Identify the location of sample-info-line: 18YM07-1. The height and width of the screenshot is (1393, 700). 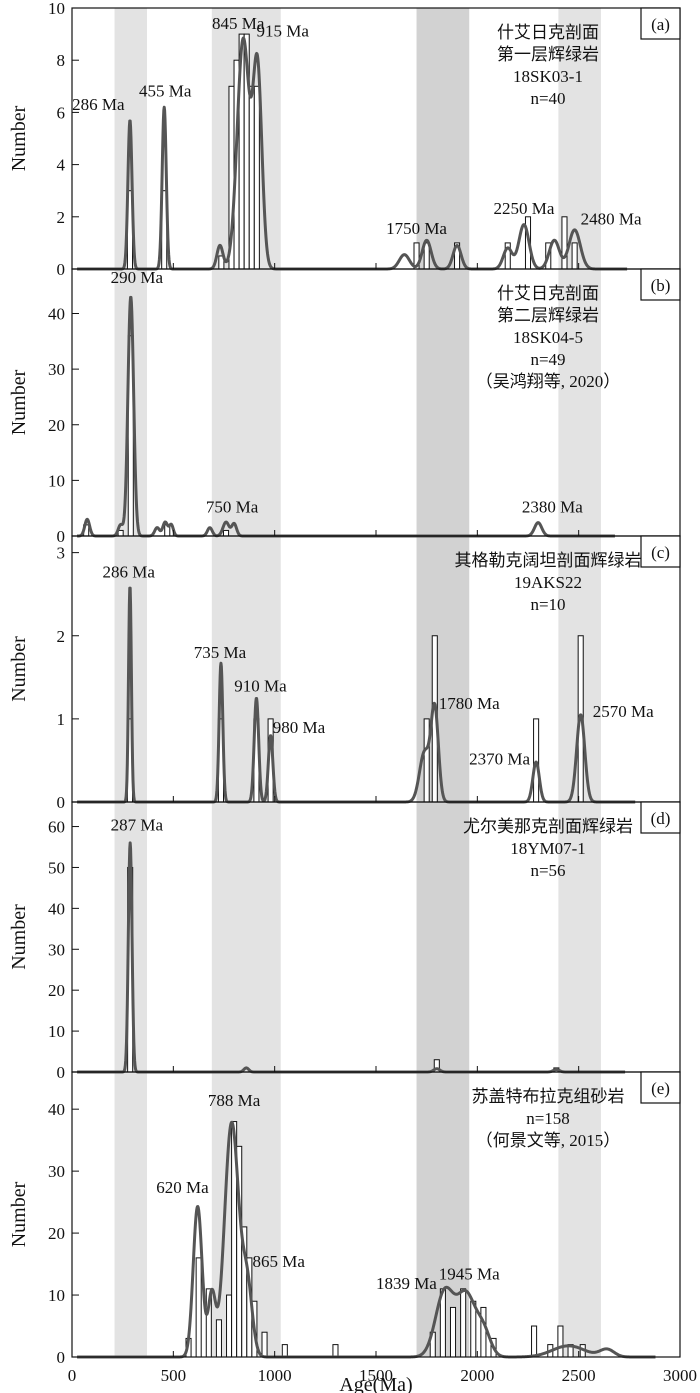
(548, 848).